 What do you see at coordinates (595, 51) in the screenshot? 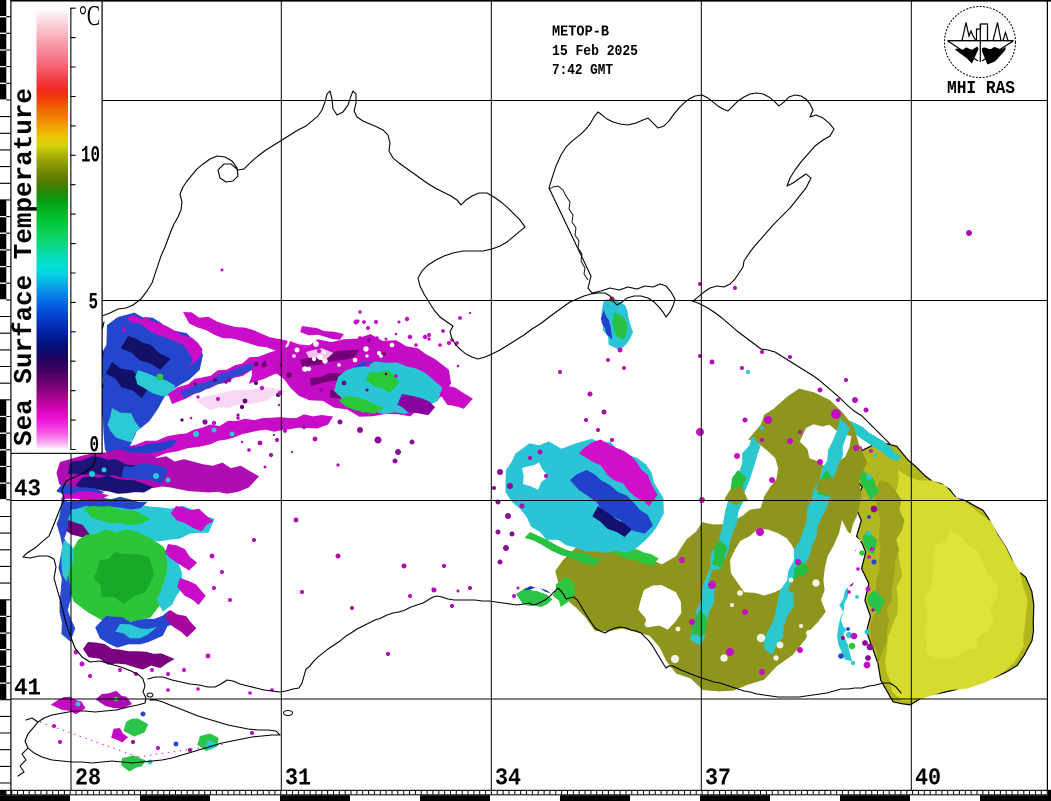
I see `svg-text: 15 Feb 2025` at bounding box center [595, 51].